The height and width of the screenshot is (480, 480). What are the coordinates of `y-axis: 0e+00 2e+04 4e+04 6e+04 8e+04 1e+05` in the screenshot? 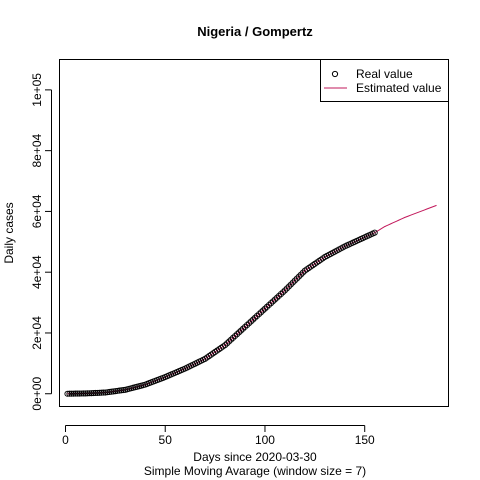 It's located at (41, 242).